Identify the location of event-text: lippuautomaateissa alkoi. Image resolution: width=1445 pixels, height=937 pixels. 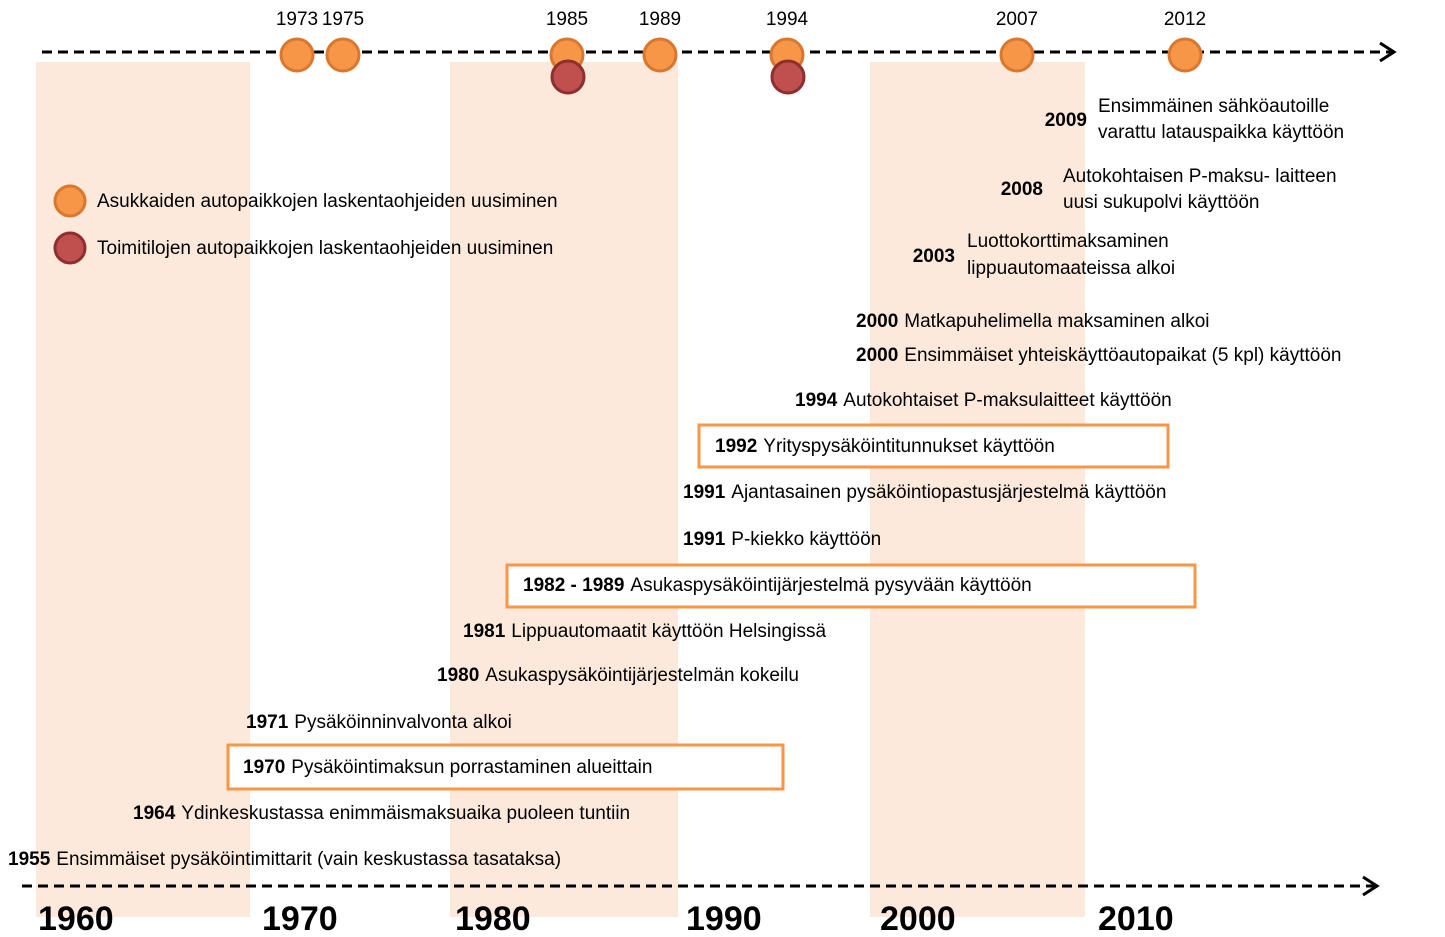
(1071, 268).